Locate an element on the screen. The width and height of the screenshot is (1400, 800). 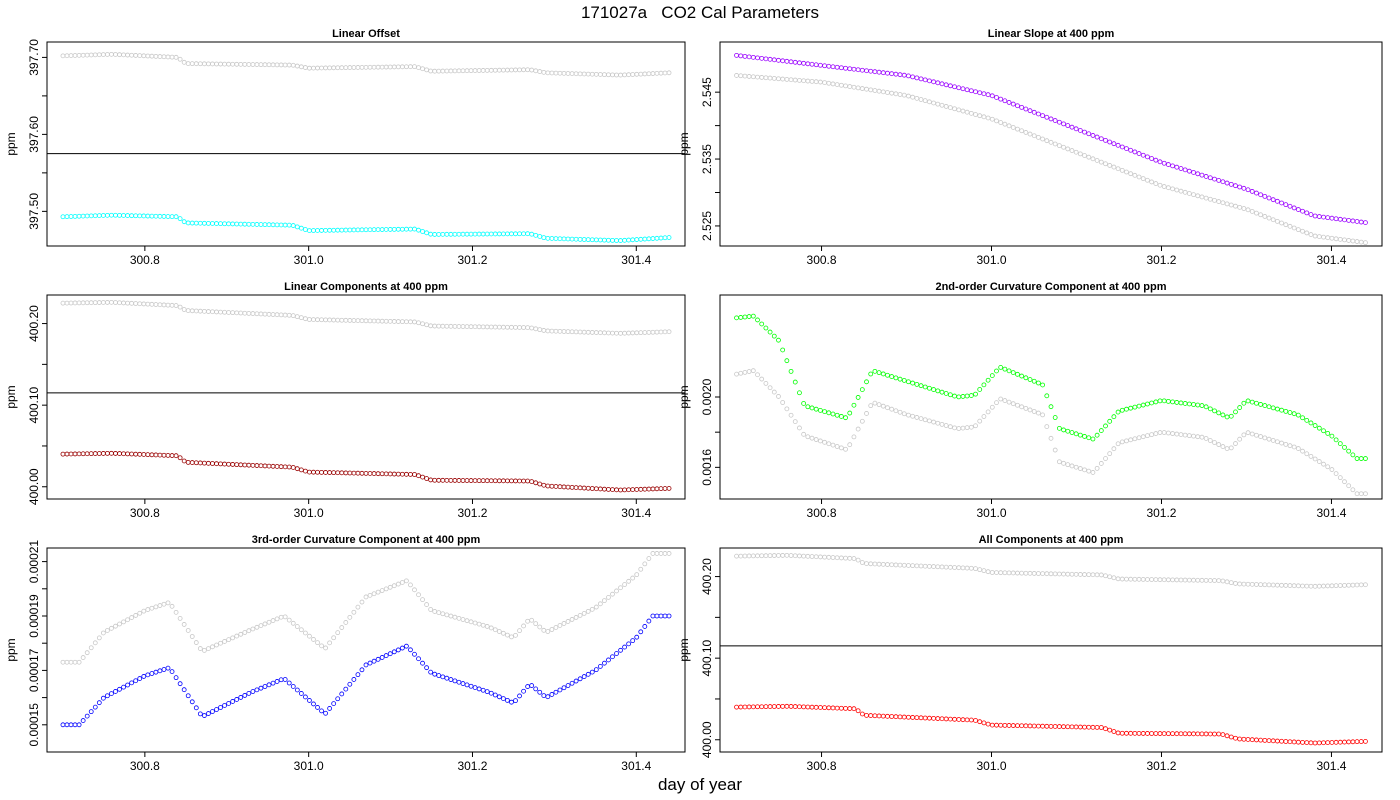
y-tick-label: 0.00015 is located at coordinates (34, 725).